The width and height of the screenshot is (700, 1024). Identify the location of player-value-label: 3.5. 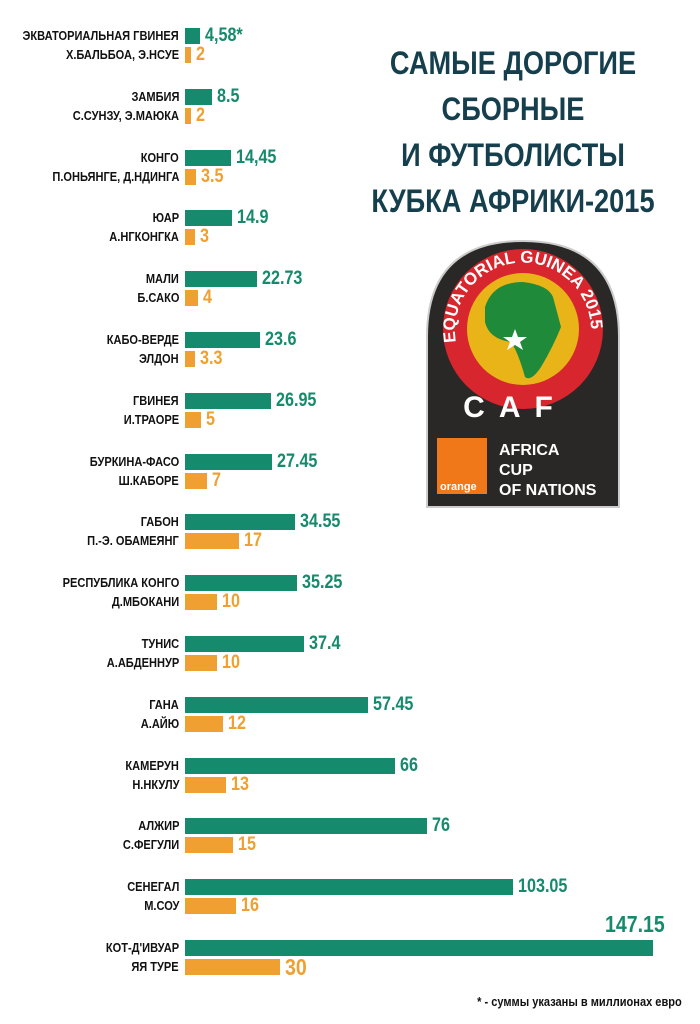
(212, 176).